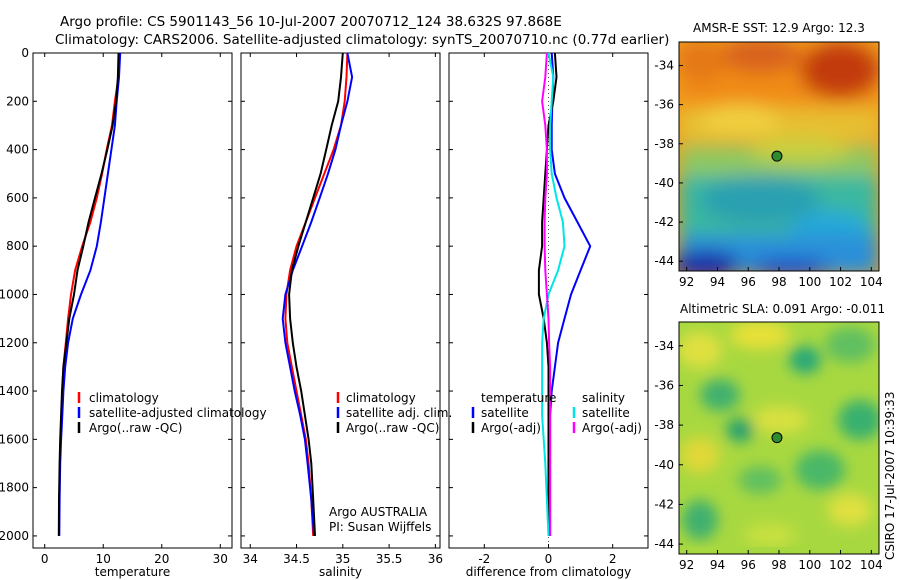 The height and width of the screenshot is (580, 900). What do you see at coordinates (14, 294) in the screenshot?
I see `y-tick-label: 1000` at bounding box center [14, 294].